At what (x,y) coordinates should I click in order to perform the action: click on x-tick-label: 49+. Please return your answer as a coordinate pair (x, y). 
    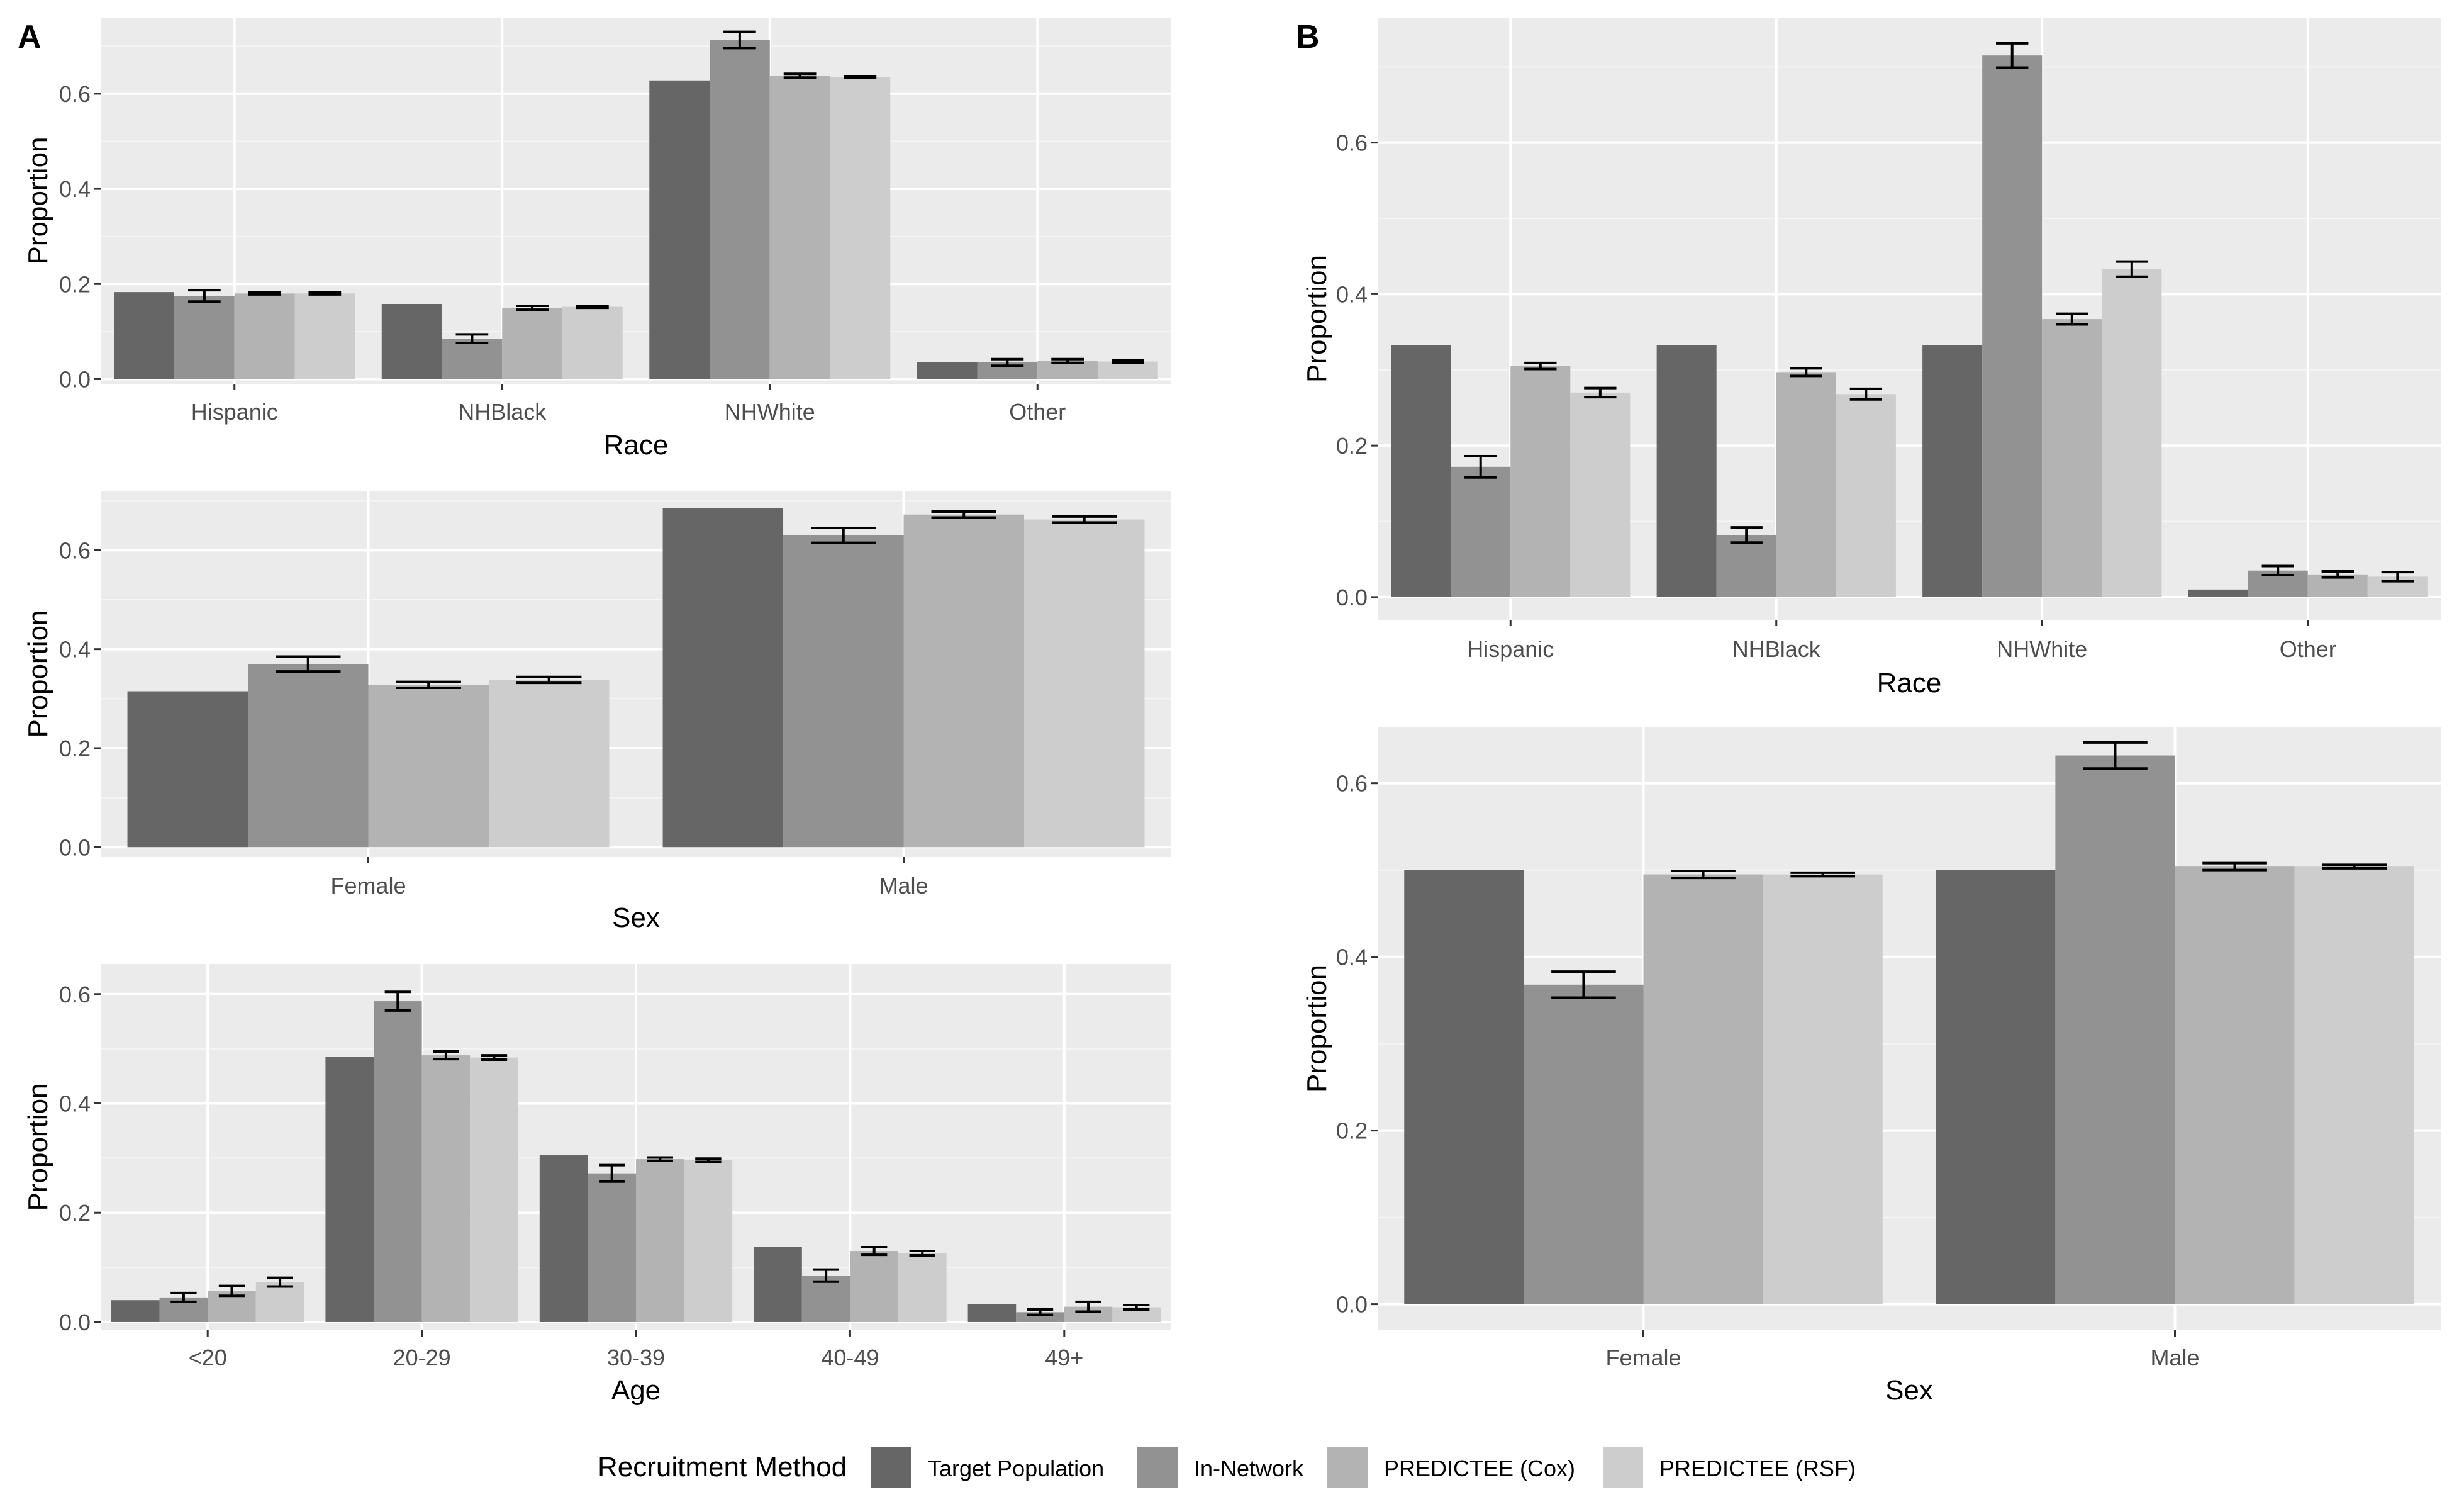
    Looking at the image, I should click on (1064, 1358).